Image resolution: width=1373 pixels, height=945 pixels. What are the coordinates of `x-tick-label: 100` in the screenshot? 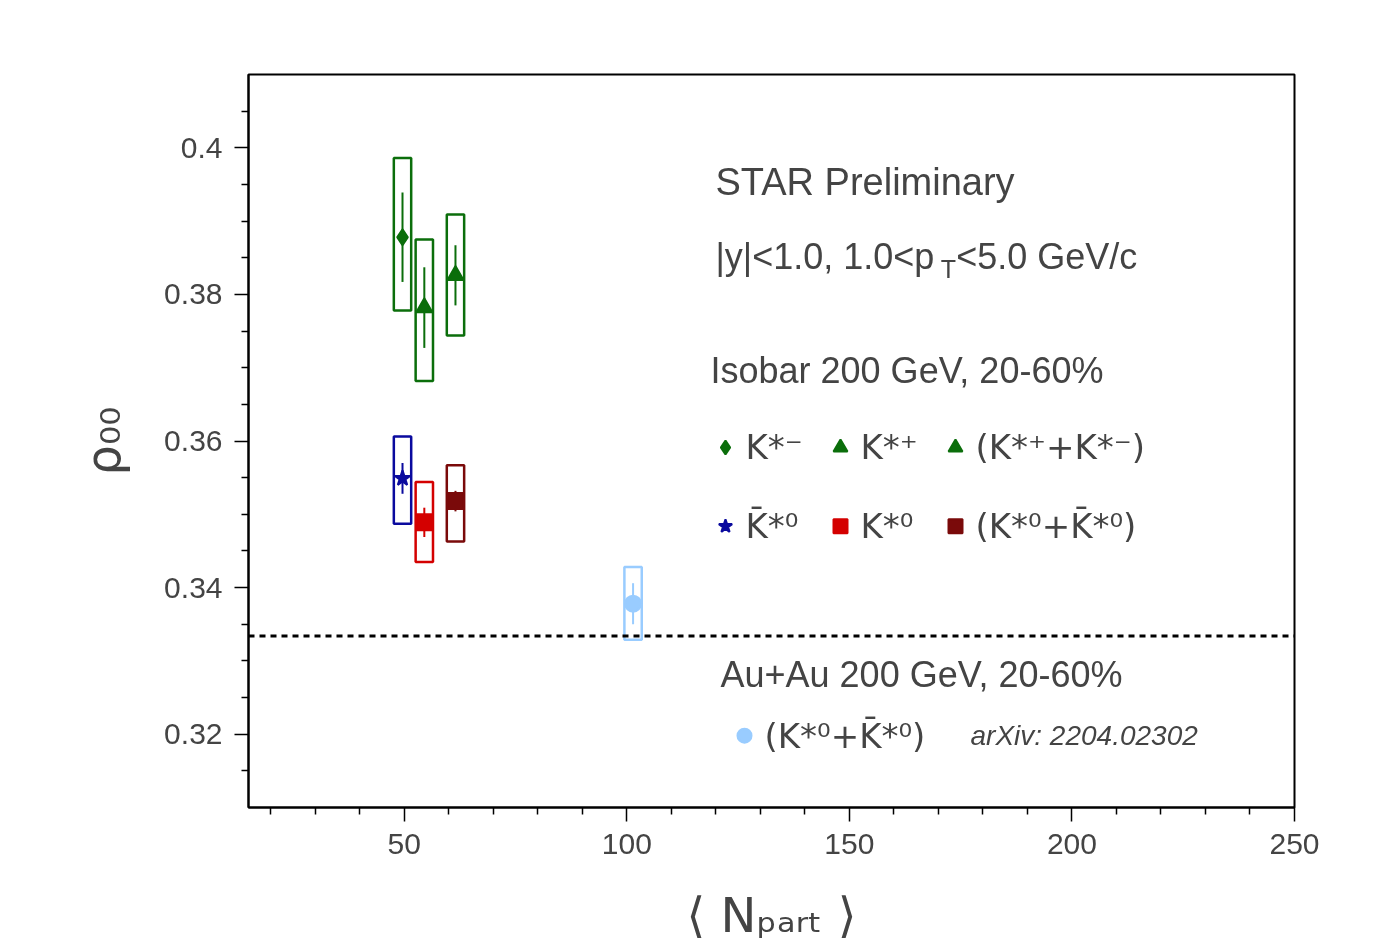 It's located at (626, 843).